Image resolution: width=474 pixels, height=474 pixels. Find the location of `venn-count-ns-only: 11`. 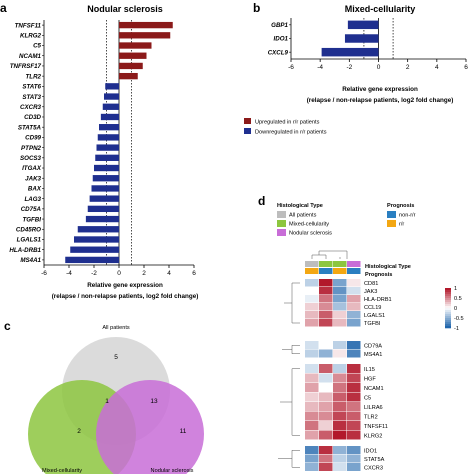

venn-count-ns-only: 11 is located at coordinates (183, 431).